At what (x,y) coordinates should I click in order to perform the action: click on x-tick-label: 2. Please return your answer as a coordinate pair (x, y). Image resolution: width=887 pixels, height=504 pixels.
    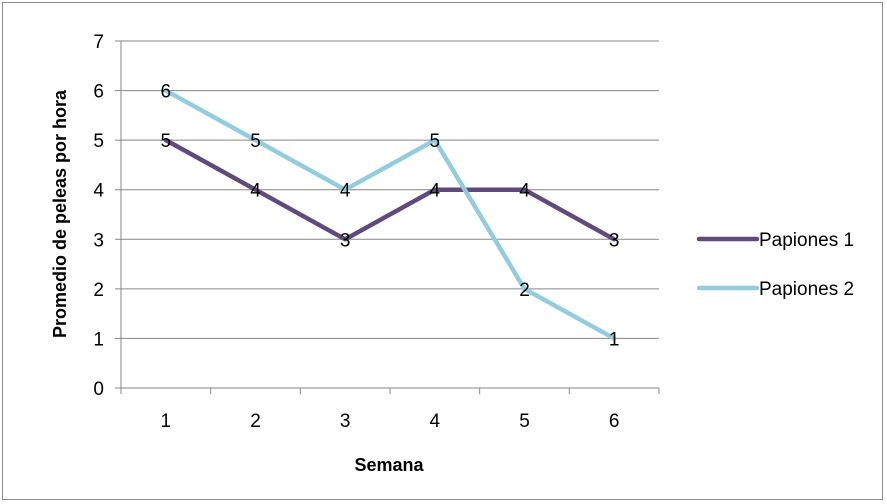
    Looking at the image, I should click on (255, 421).